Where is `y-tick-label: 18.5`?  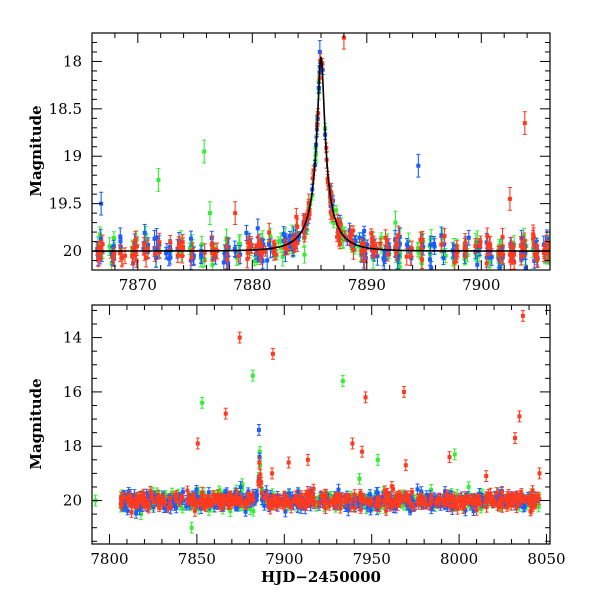 y-tick-label: 18.5 is located at coordinates (65, 109).